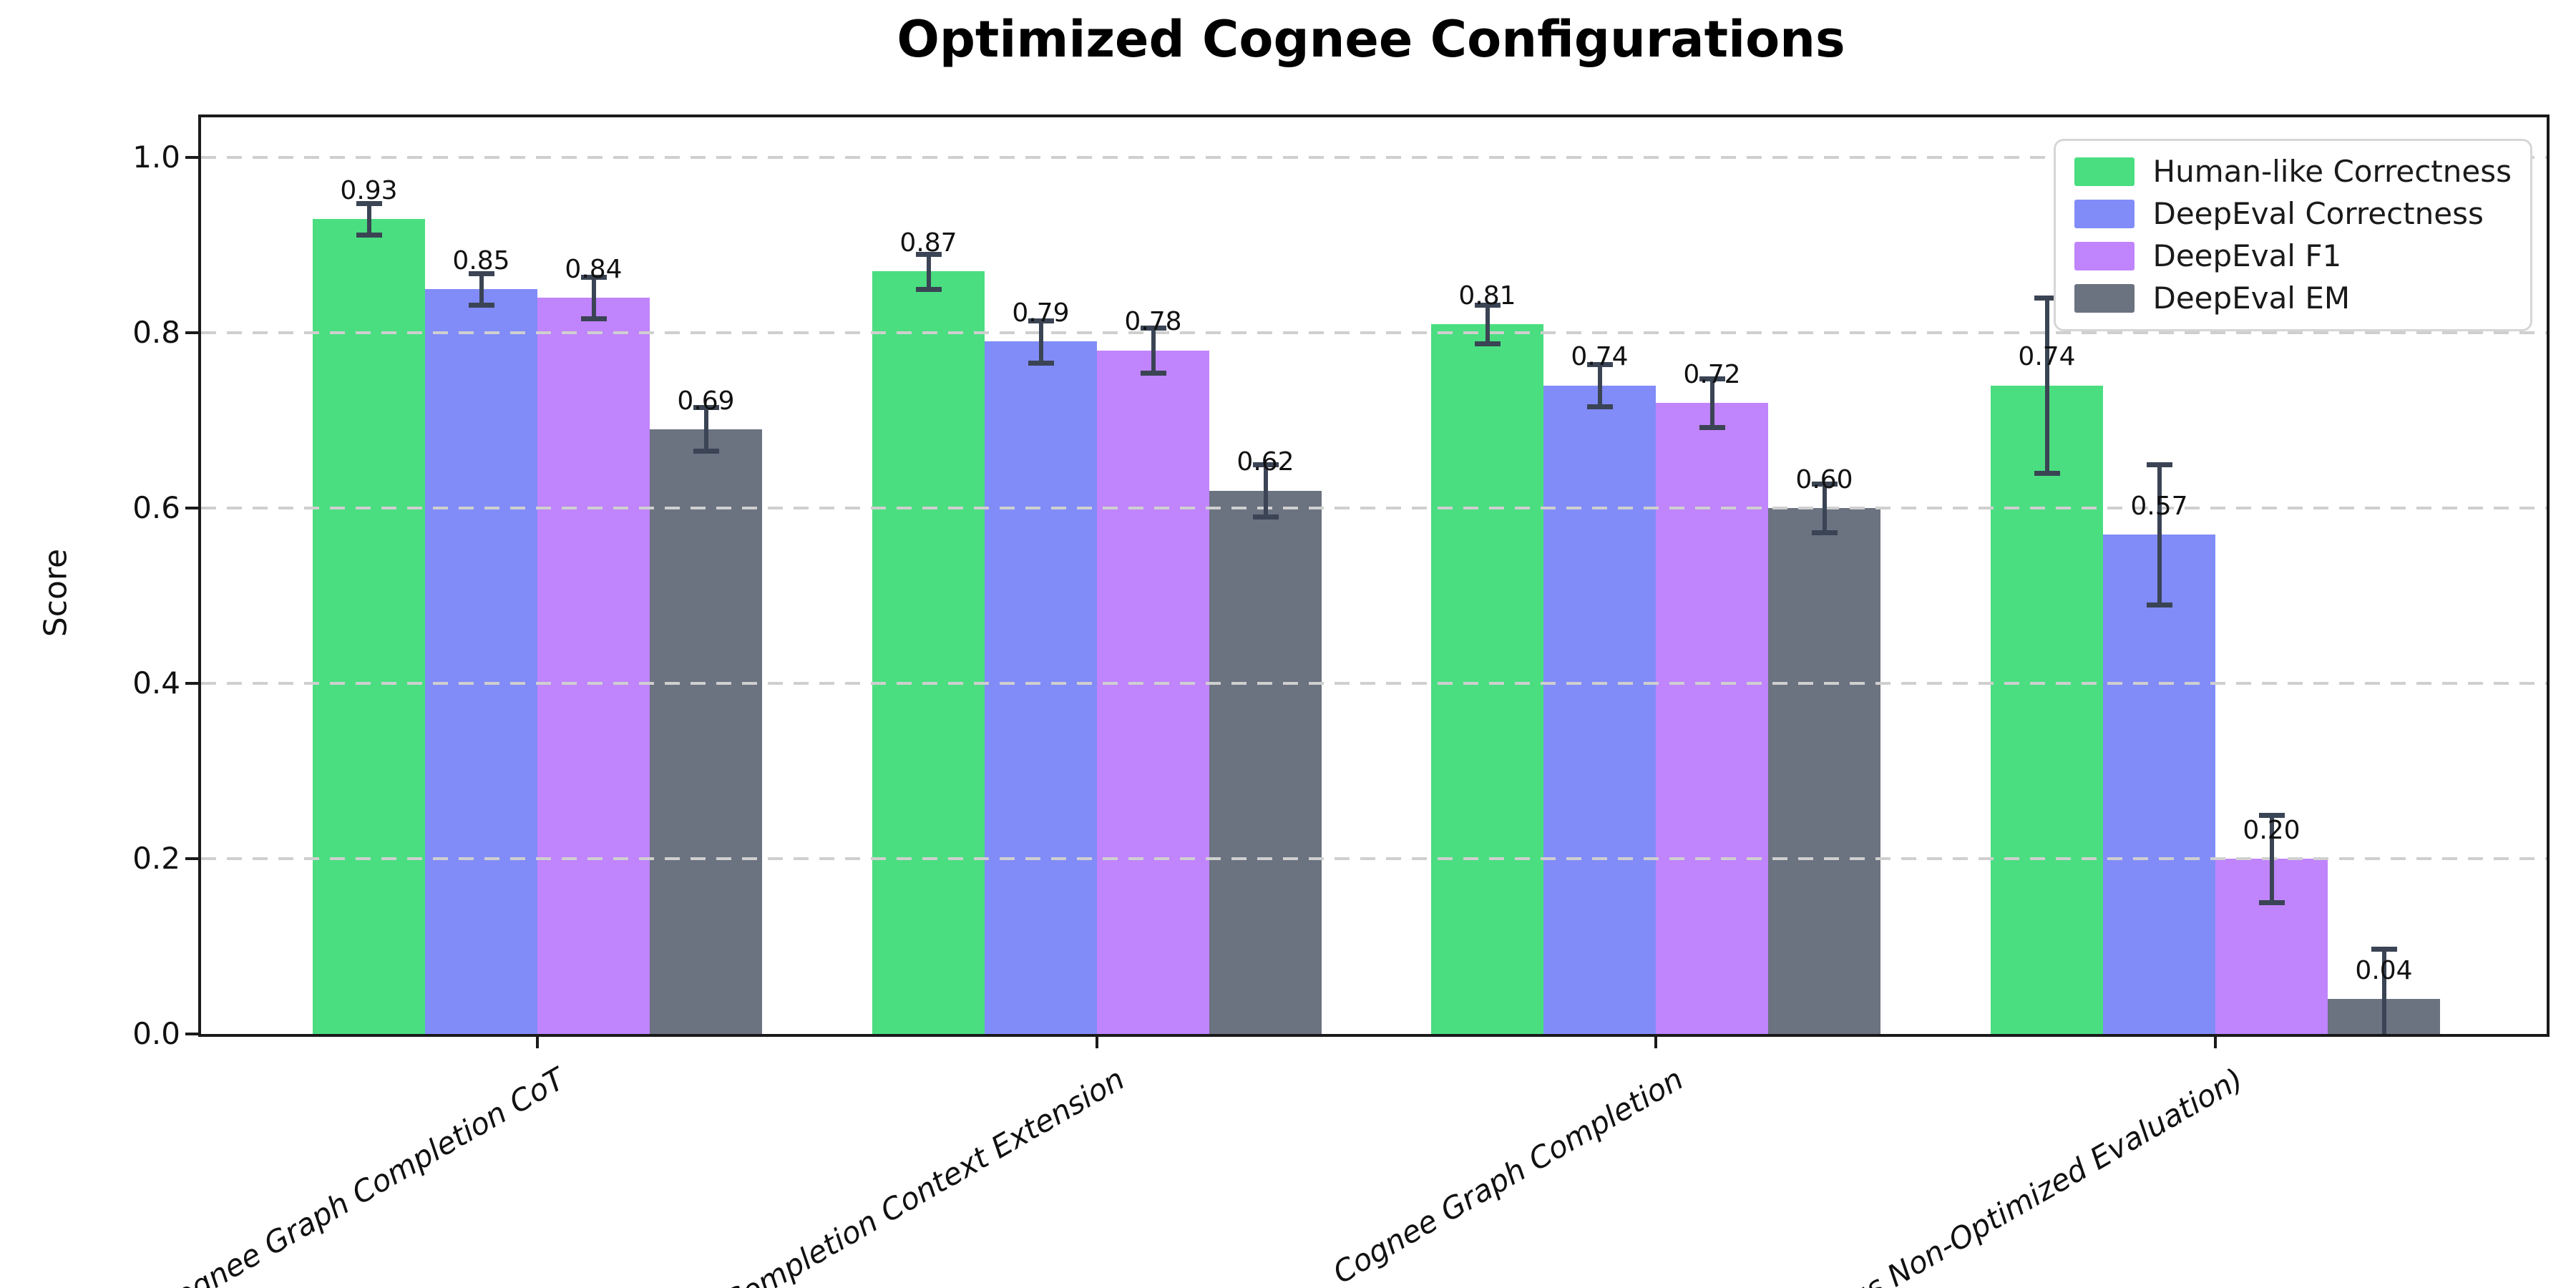 The width and height of the screenshot is (2576, 1288). What do you see at coordinates (156, 1033) in the screenshot?
I see `y-tick-label: 0.0` at bounding box center [156, 1033].